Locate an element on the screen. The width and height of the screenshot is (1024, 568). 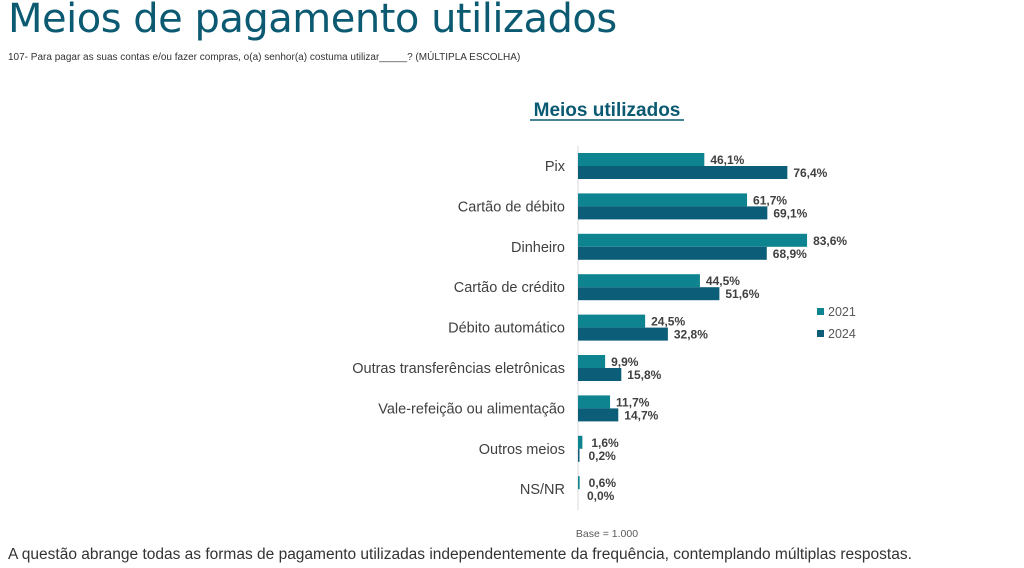
page-title: Meios de pagamento utilizados is located at coordinates (312, 21).